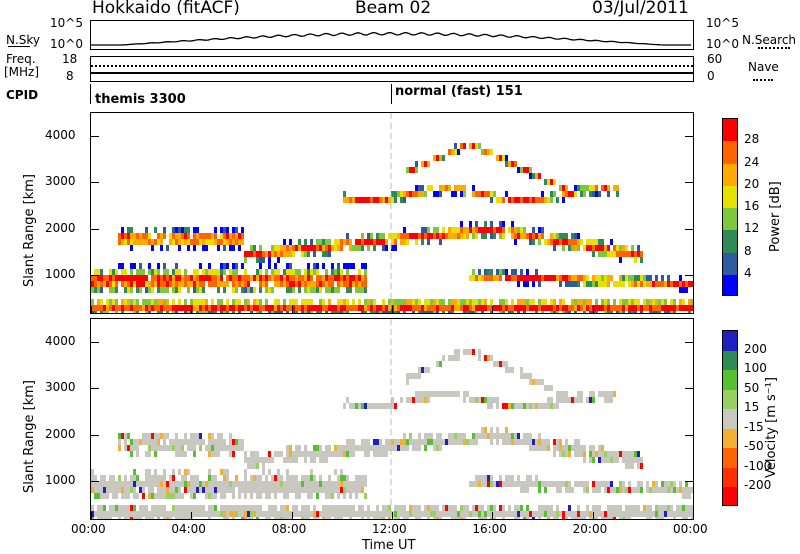  What do you see at coordinates (752, 387) in the screenshot?
I see `velocity-colorbar-tick: 50` at bounding box center [752, 387].